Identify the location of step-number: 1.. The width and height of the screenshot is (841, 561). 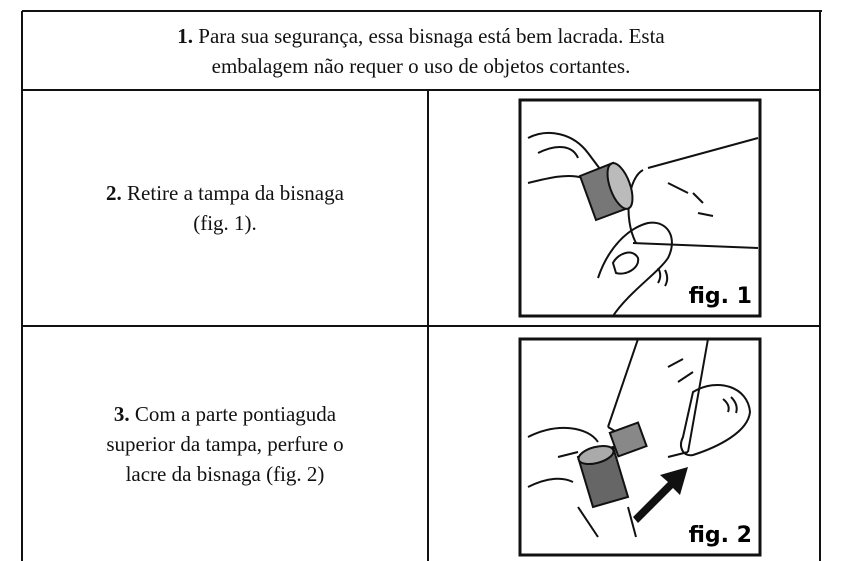
(185, 35).